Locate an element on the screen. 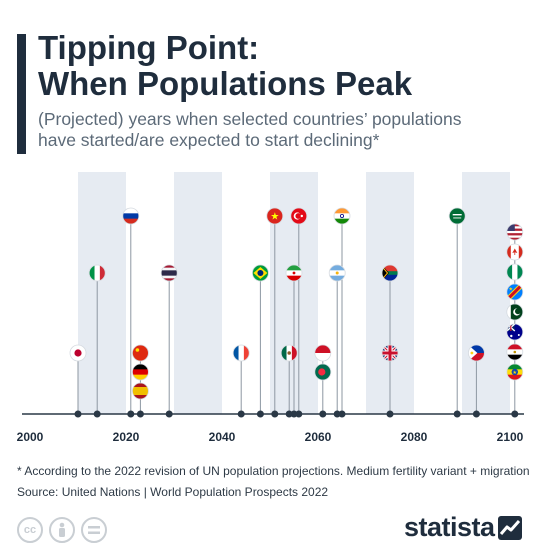 Image resolution: width=560 pixels, height=560 pixels. creative-commons-icon: cc is located at coordinates (30, 530).